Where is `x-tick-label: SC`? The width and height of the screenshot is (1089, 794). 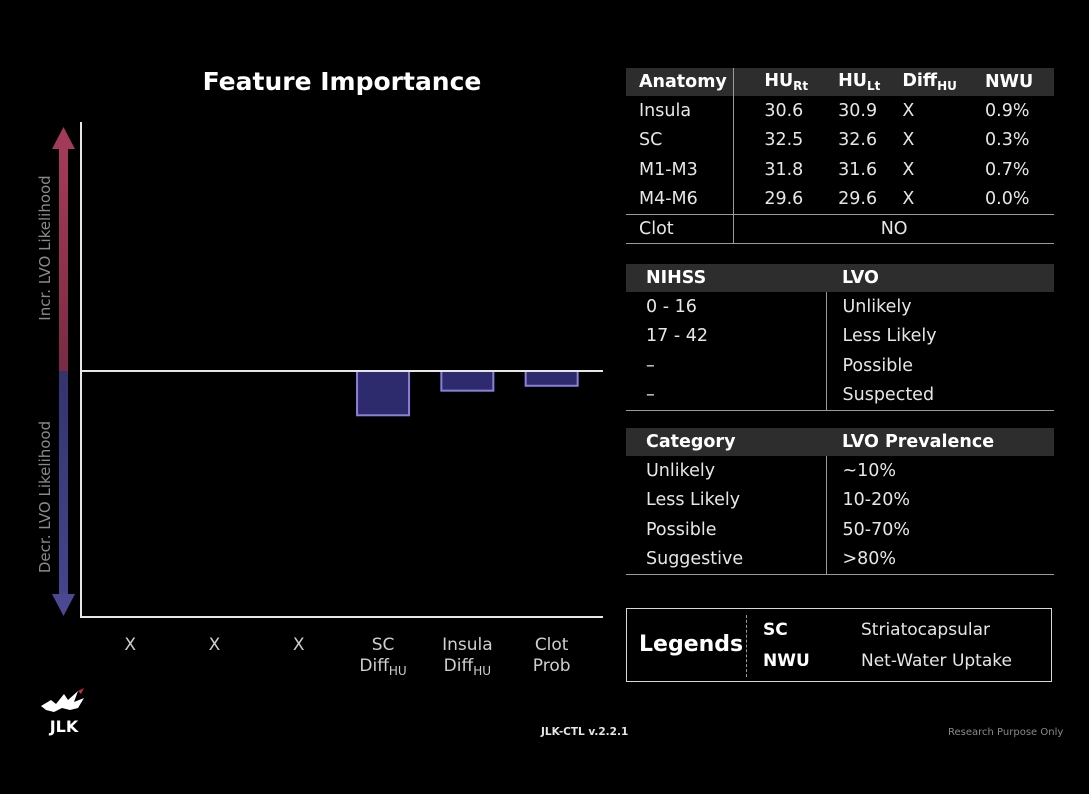 x-tick-label: SC is located at coordinates (383, 645).